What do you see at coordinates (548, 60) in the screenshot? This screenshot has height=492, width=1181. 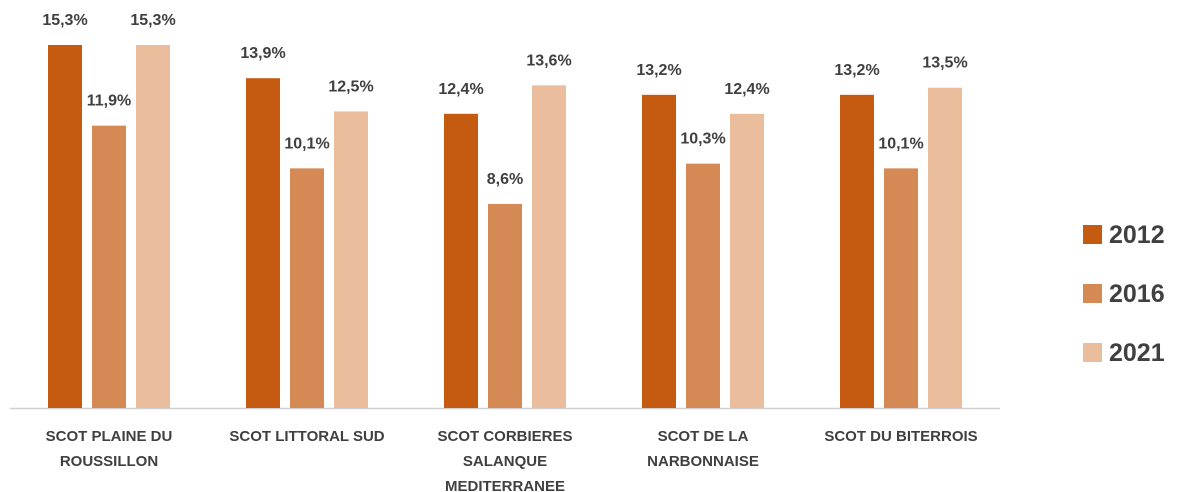 I see `data-label: 13,6%` at bounding box center [548, 60].